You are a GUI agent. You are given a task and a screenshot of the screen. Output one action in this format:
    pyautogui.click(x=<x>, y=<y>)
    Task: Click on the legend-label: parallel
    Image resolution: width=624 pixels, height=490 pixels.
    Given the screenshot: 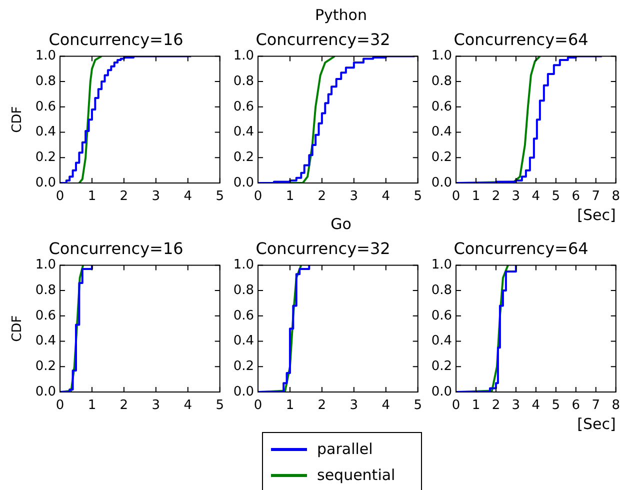 What is the action you would take?
    pyautogui.click(x=345, y=449)
    